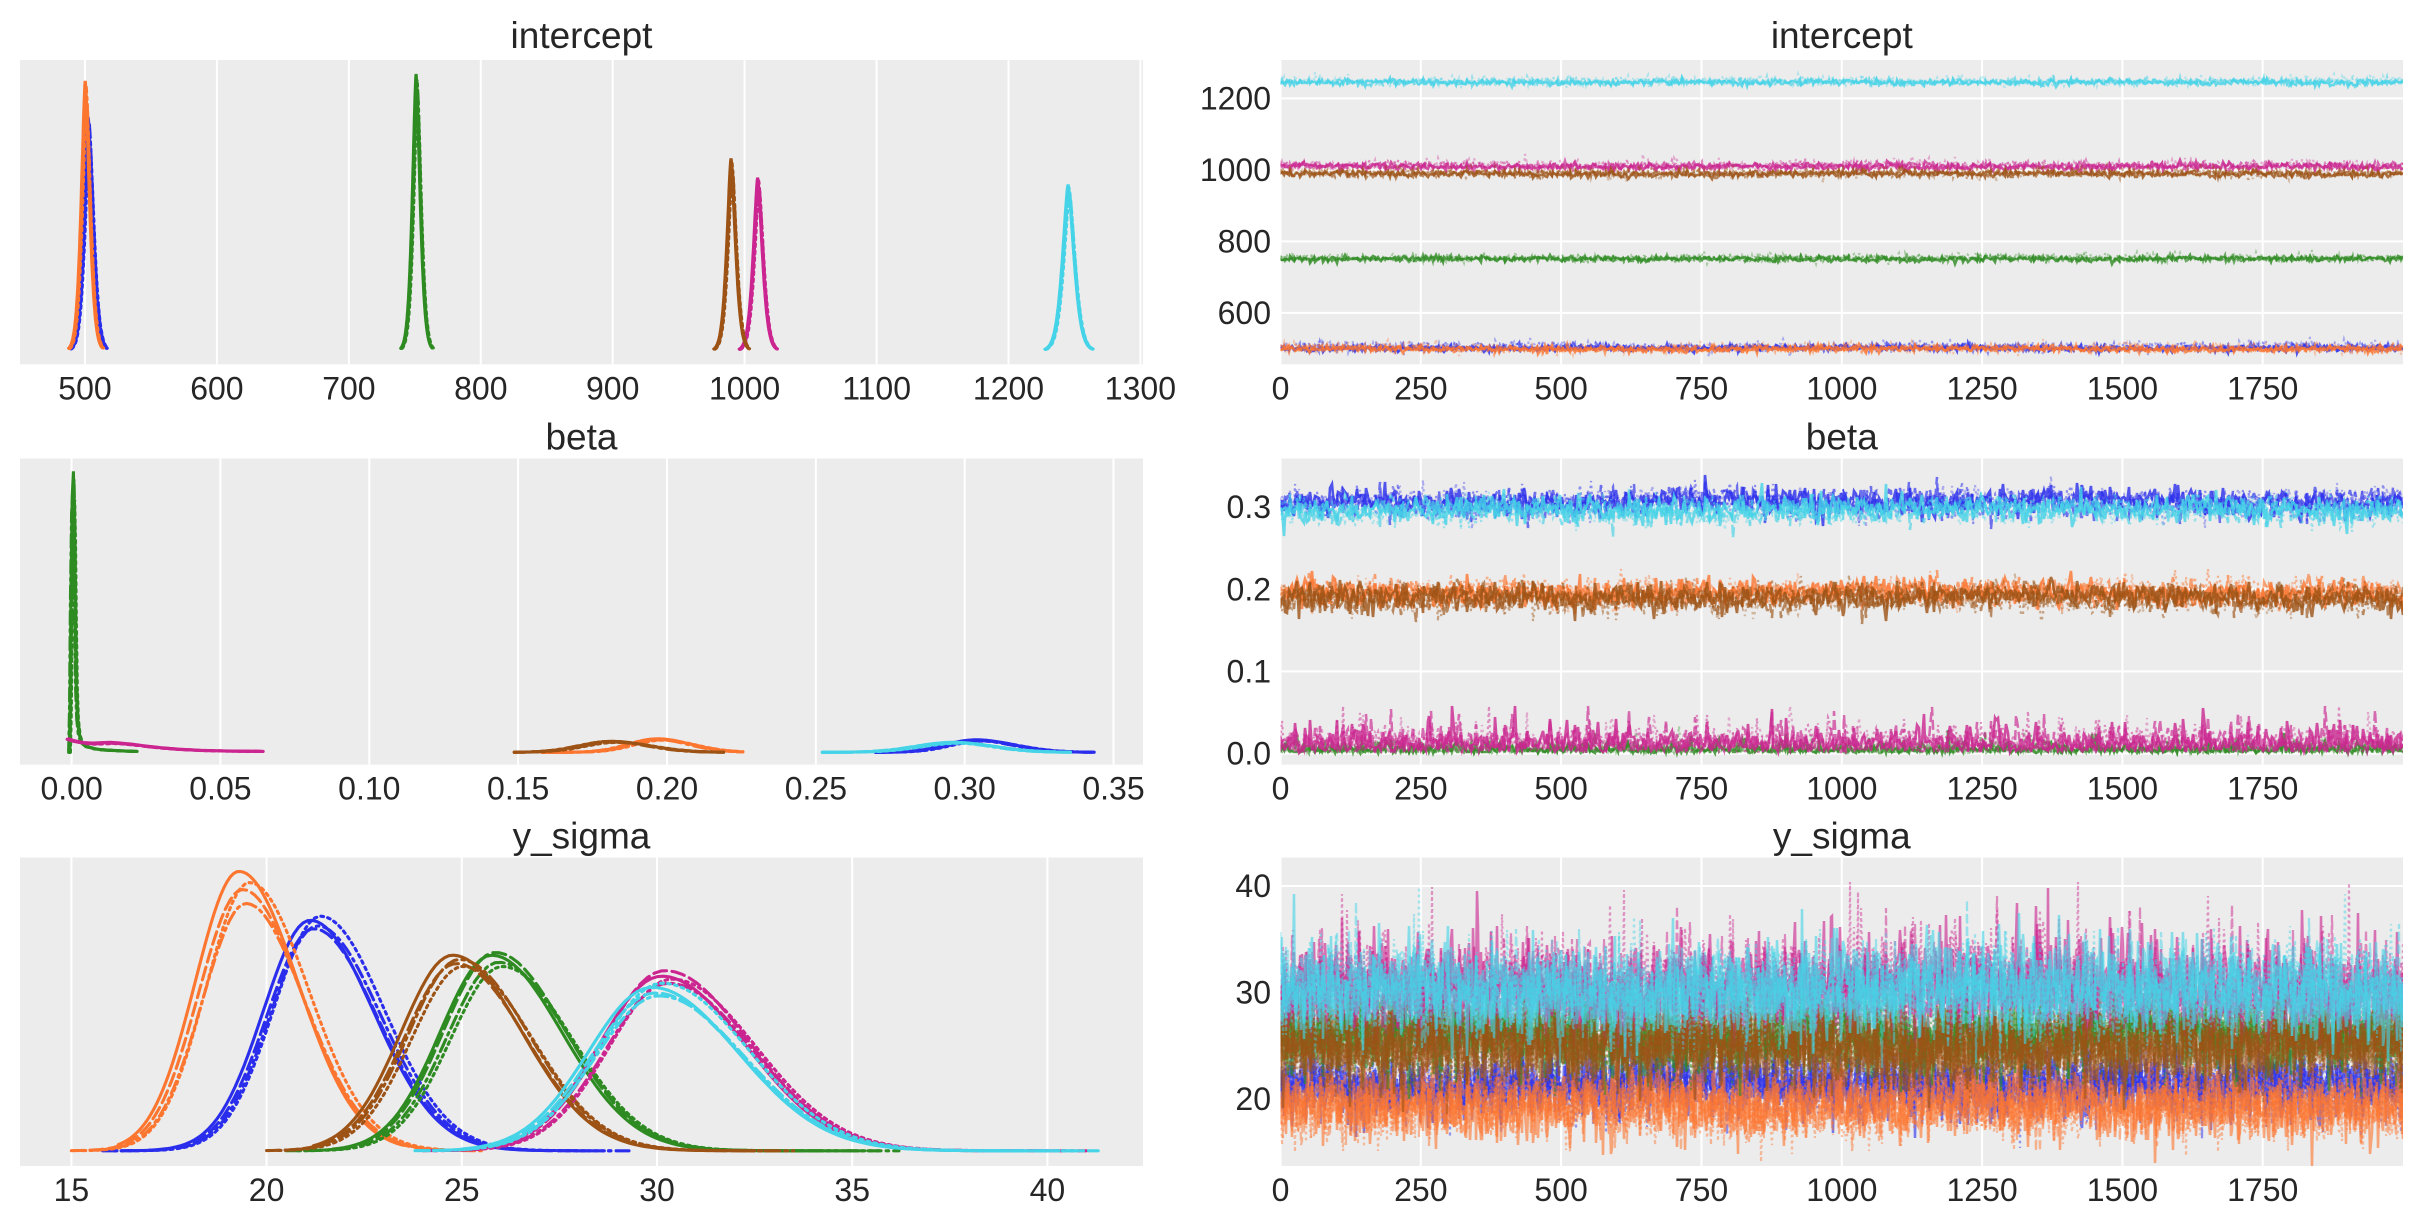  I want to click on svg-text: 0.35, so click(1113, 789).